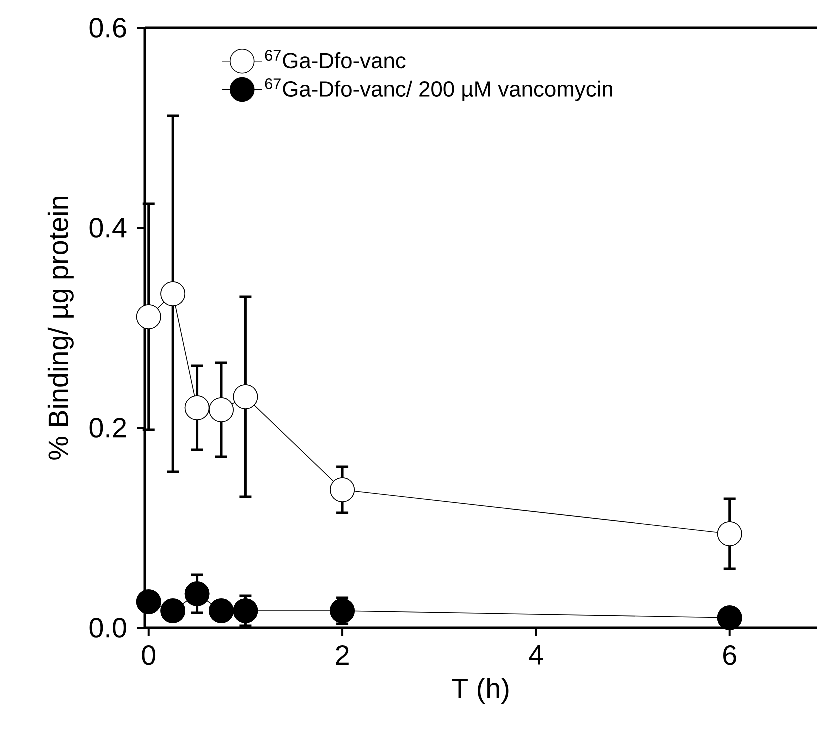  Describe the element at coordinates (335, 59) in the screenshot. I see `legend-label: $^{67}$Ga-Dfo-vanc` at that location.